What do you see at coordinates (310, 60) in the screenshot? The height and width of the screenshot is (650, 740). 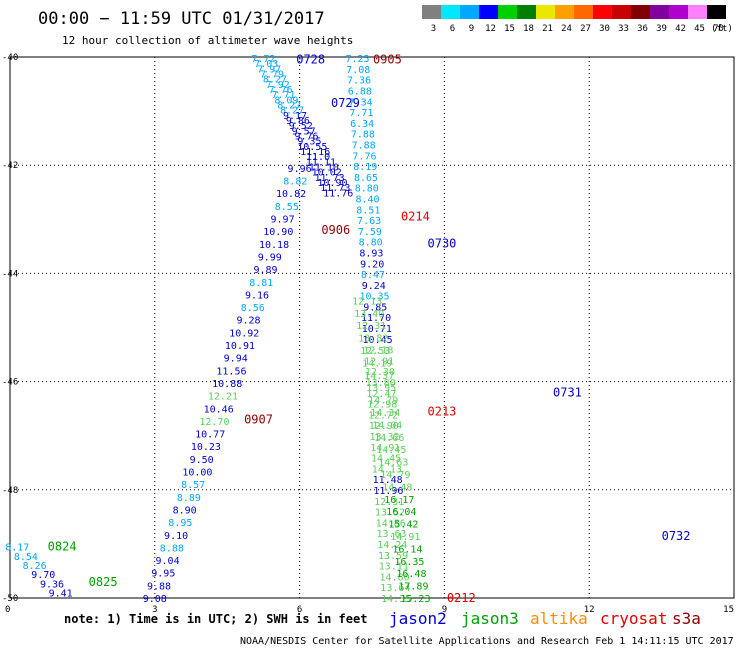 I see `pass-time-label: 0728` at bounding box center [310, 60].